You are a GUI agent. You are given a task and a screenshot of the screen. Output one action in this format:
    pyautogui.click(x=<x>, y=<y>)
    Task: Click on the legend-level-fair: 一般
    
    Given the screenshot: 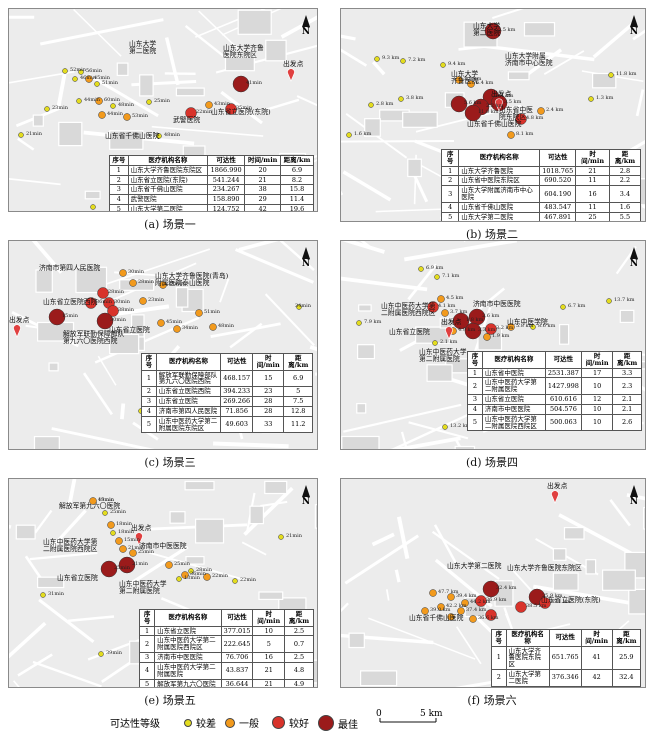 What is the action you would take?
    pyautogui.click(x=242, y=722)
    